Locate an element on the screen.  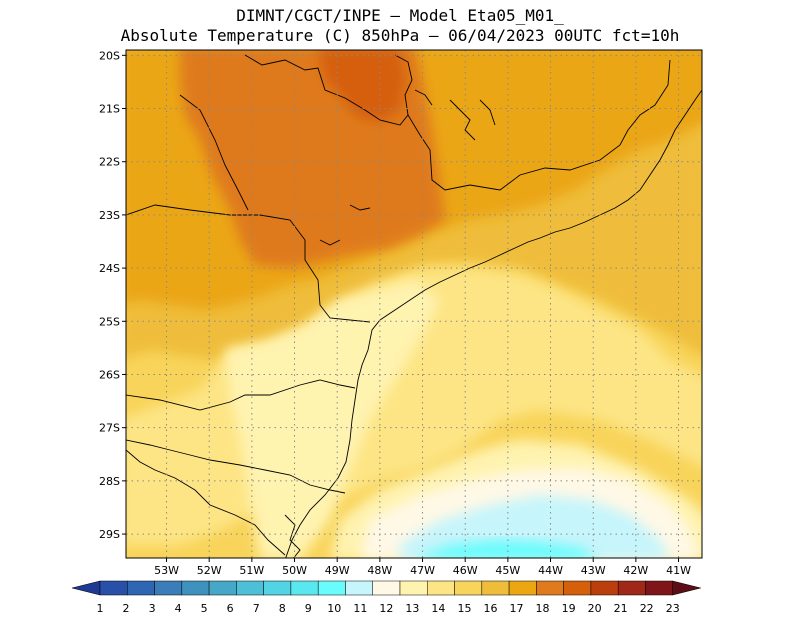
colorbar-label: 16 is located at coordinates (490, 608).